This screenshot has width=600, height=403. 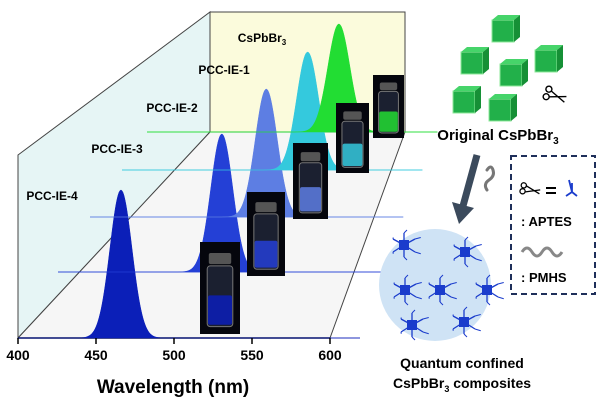 I want to click on legend-box: : APTES : PMHS, so click(x=553, y=225).